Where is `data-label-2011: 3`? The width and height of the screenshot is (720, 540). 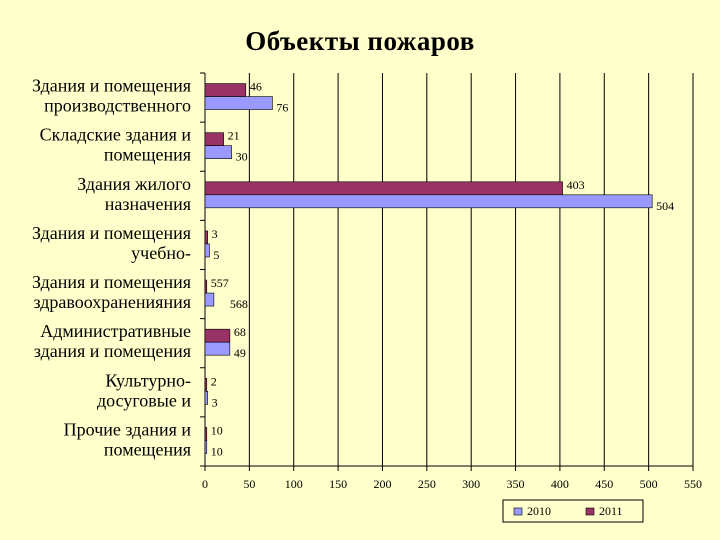 data-label-2011: 3 is located at coordinates (215, 234).